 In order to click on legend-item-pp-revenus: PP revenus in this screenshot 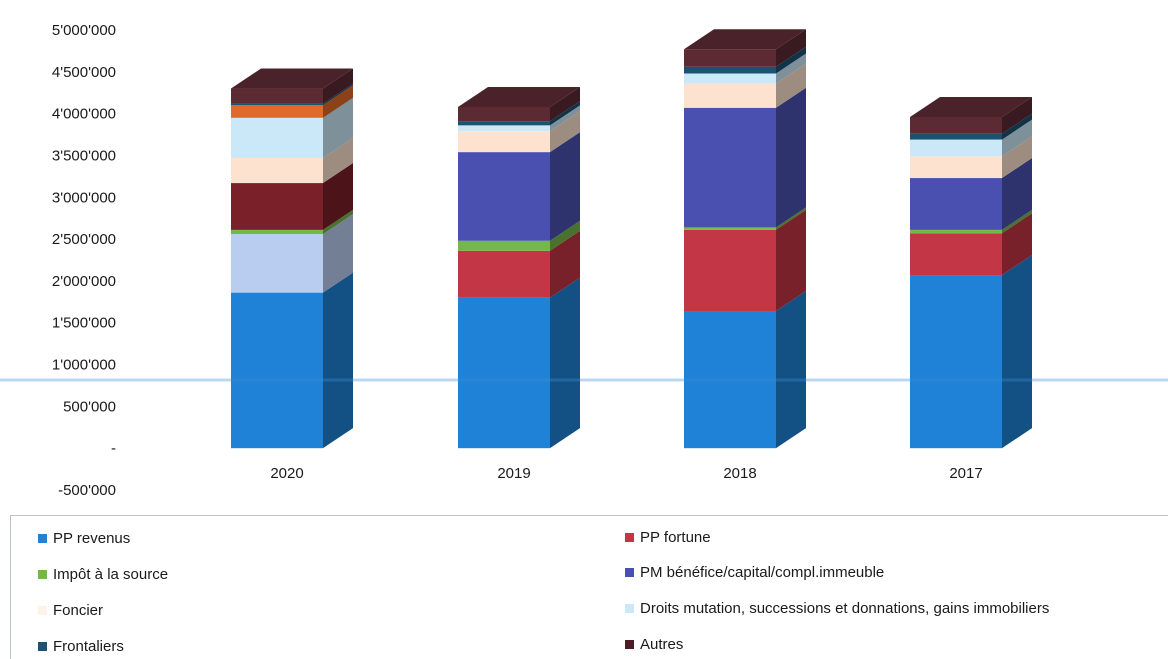, I will do `click(84, 538)`.